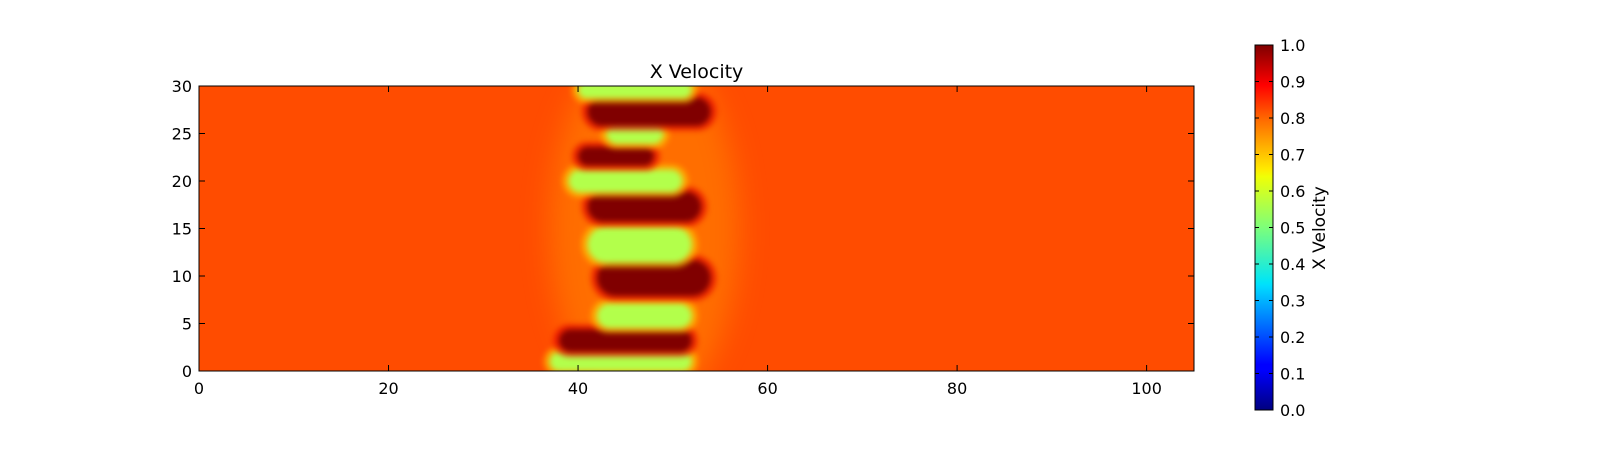  Describe the element at coordinates (1292, 264) in the screenshot. I see `colorbar-tick-label: 0.4` at that location.